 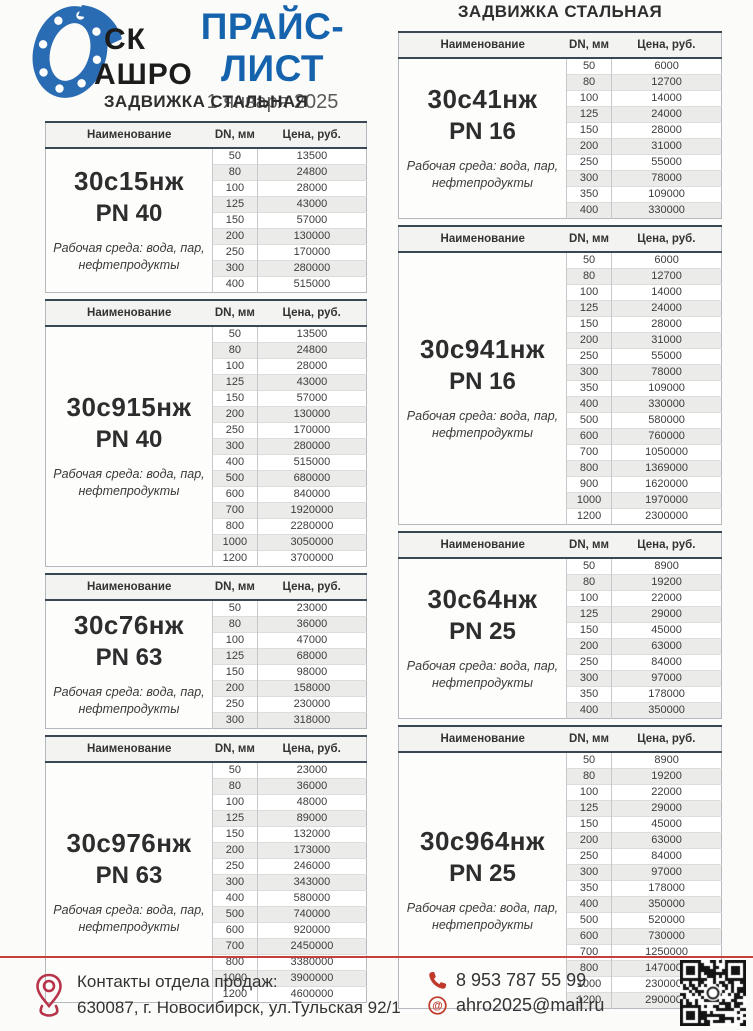 What do you see at coordinates (560, 308) in the screenshot?
I see `price-row: 125 24000` at bounding box center [560, 308].